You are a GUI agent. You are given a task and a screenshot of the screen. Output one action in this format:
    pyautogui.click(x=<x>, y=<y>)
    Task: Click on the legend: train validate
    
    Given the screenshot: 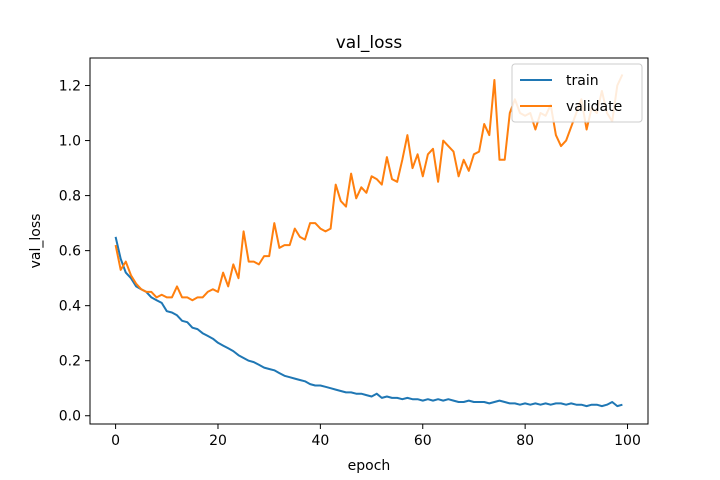 What is the action you would take?
    pyautogui.click(x=577, y=93)
    